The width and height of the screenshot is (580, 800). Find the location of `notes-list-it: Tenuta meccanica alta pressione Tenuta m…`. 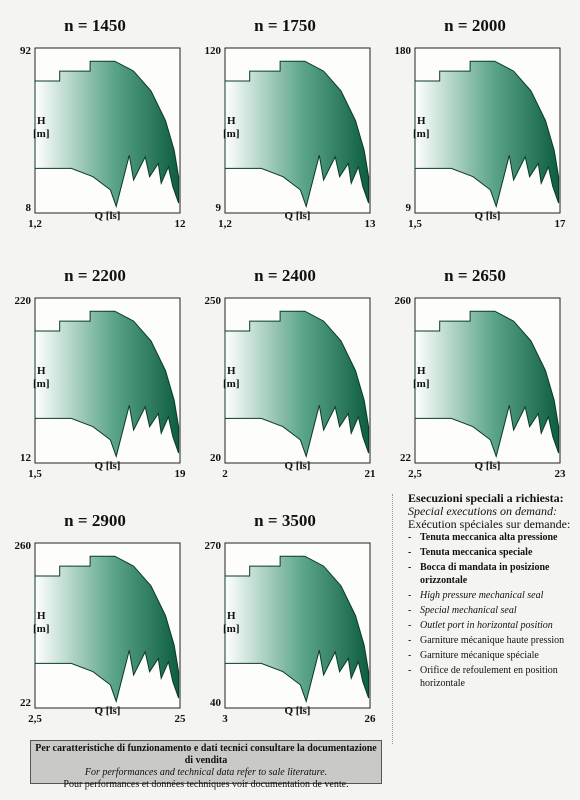

notes-list-it: Tenuta meccanica alta pressione Tenuta m… is located at coordinates (493, 559).